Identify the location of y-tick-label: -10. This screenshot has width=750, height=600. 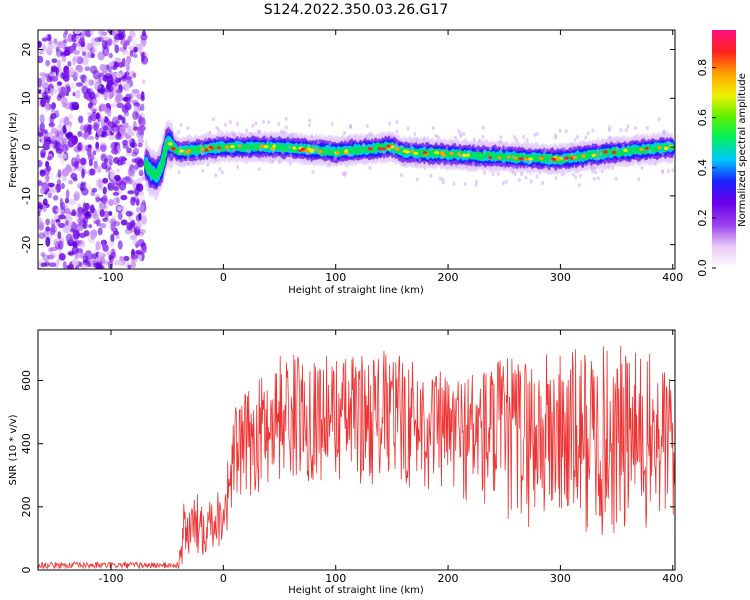
(26, 196).